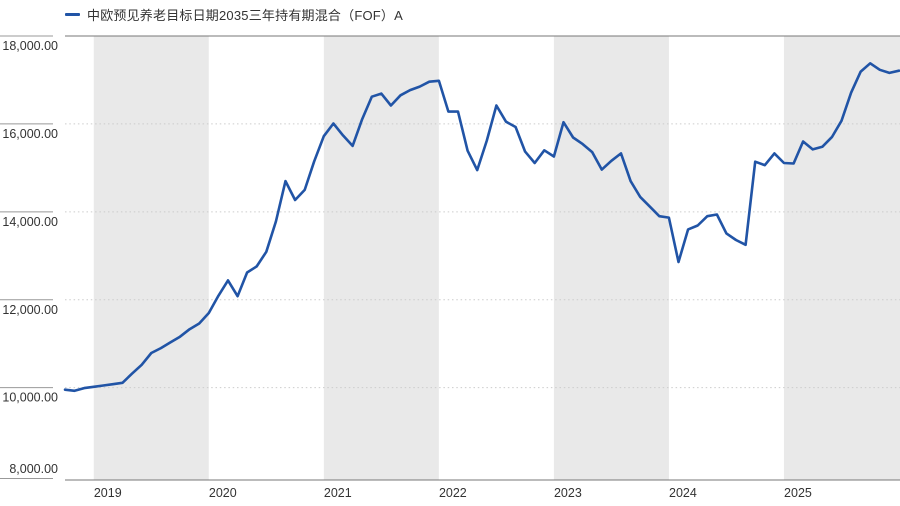 The image size is (900, 506). Describe the element at coordinates (453, 493) in the screenshot. I see `x-tick-label-2022: 2022` at that location.